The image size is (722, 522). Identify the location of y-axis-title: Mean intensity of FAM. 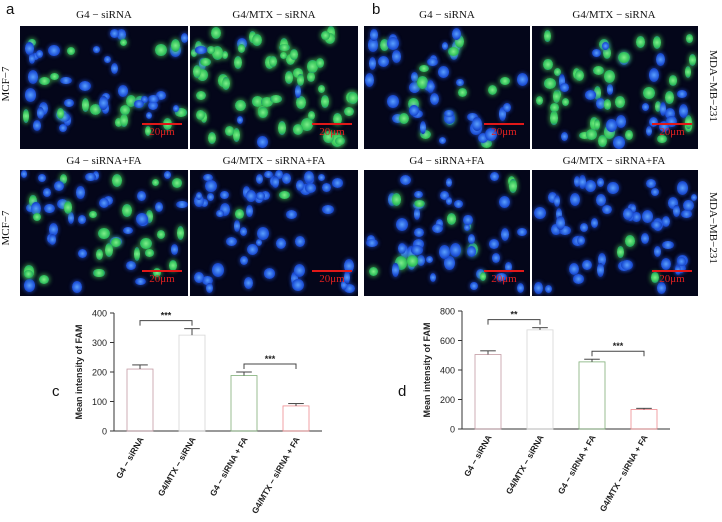
(79, 371).